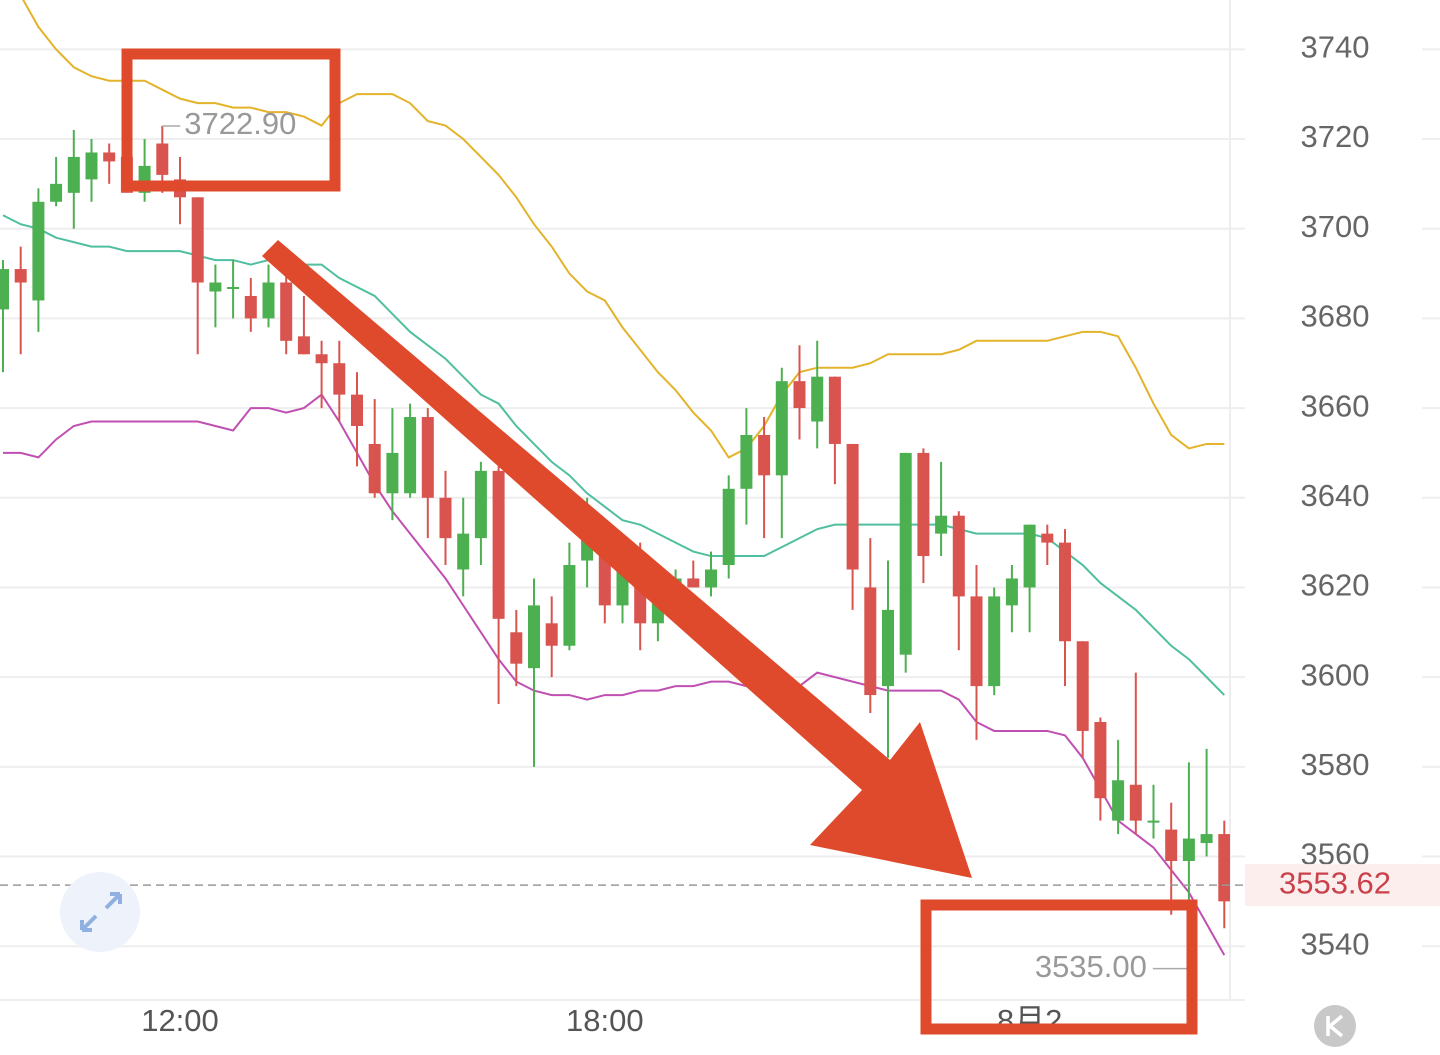 The height and width of the screenshot is (1055, 1440). What do you see at coordinates (1335, 136) in the screenshot?
I see `y-tick-label: 3720` at bounding box center [1335, 136].